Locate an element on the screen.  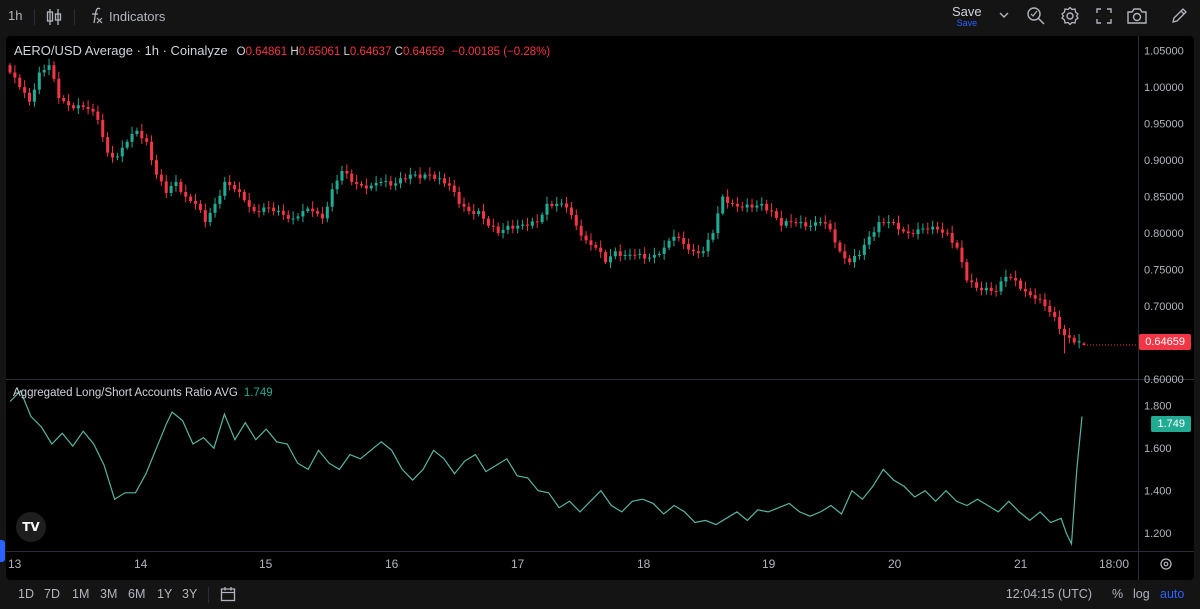
range-7d-button: 7D is located at coordinates (52, 594).